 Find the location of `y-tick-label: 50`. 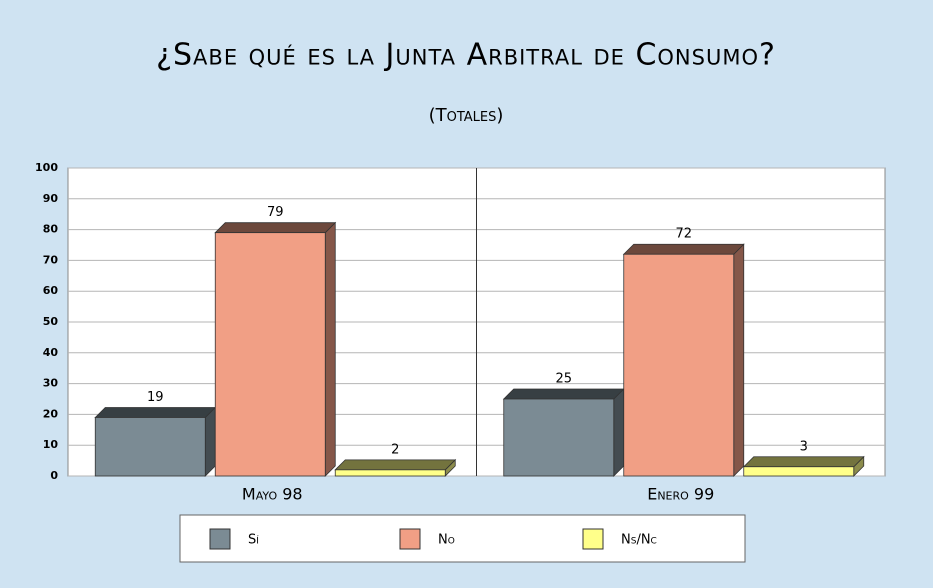

y-tick-label: 50 is located at coordinates (51, 321).